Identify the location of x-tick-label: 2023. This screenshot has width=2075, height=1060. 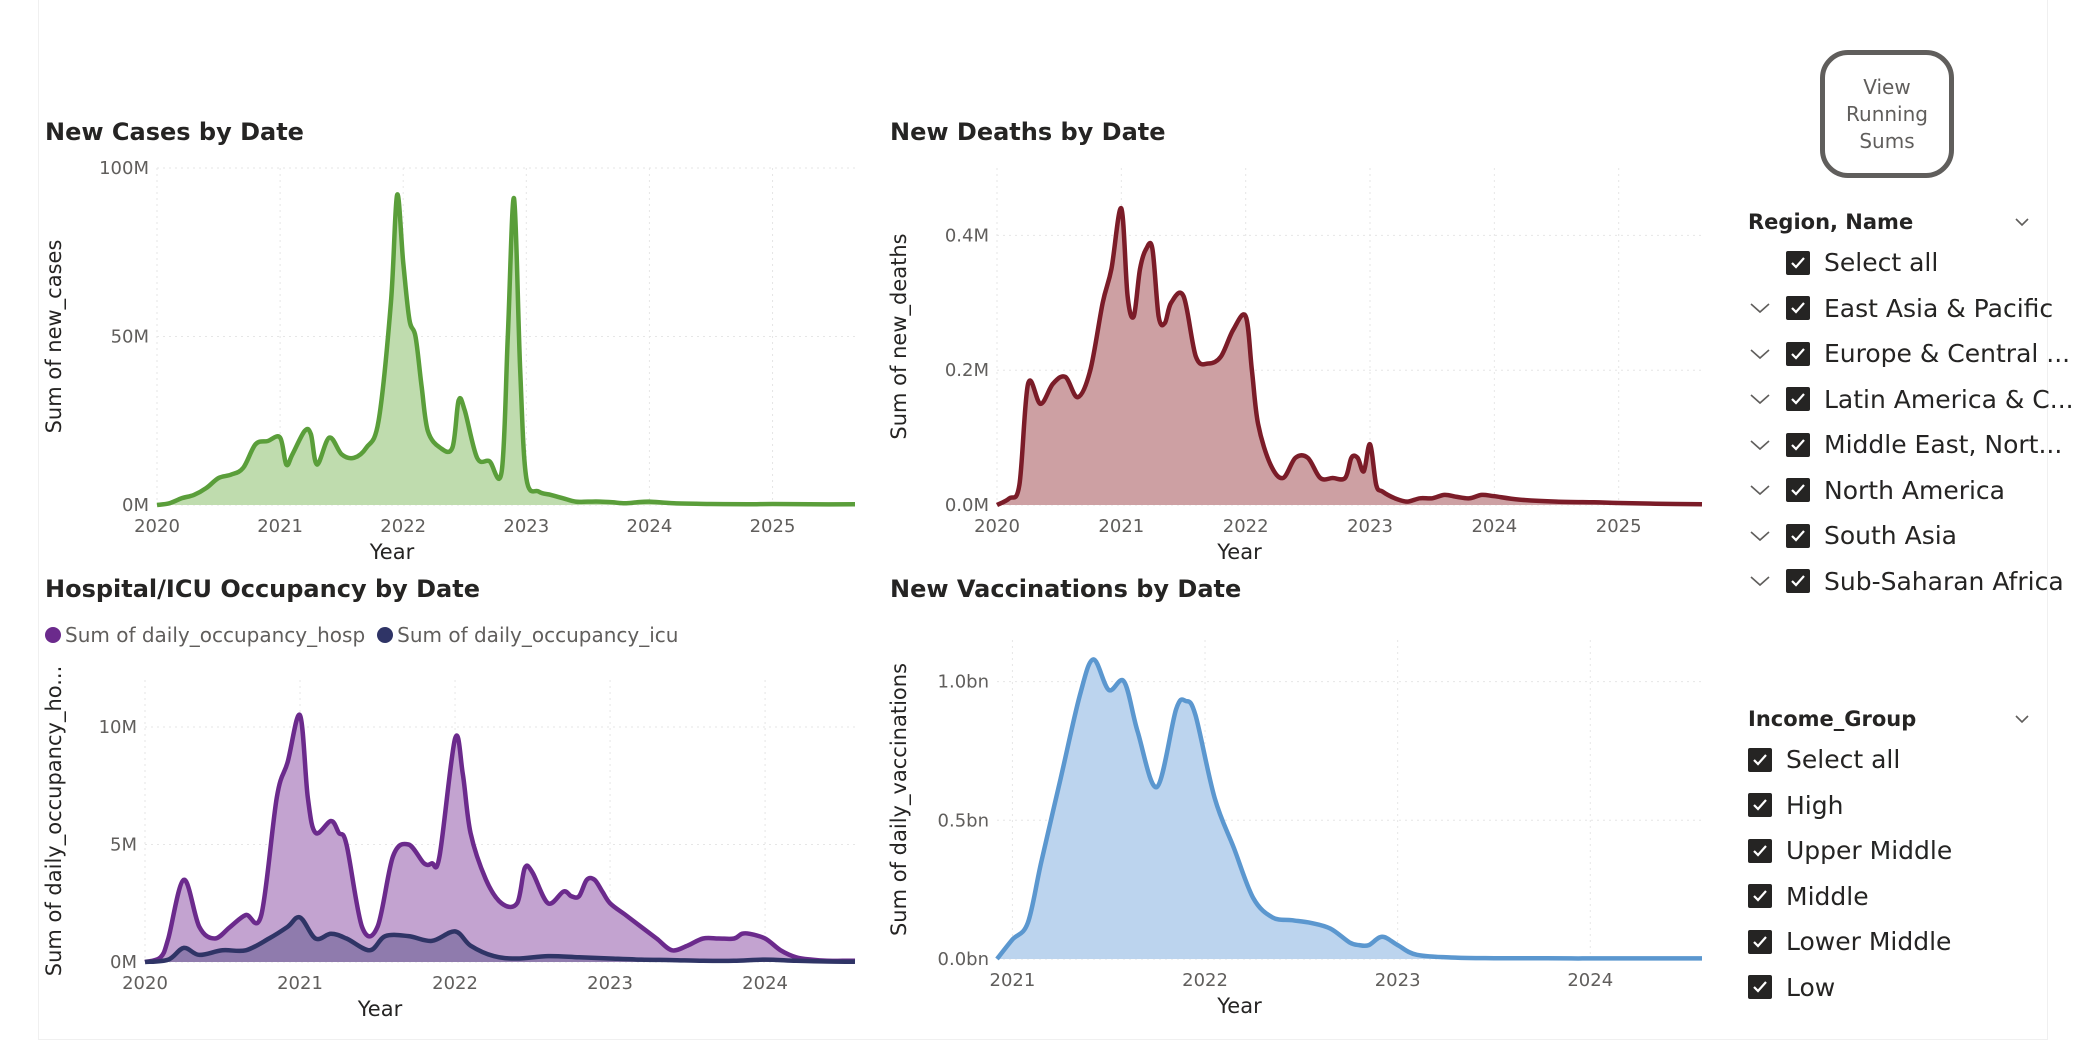
(526, 526).